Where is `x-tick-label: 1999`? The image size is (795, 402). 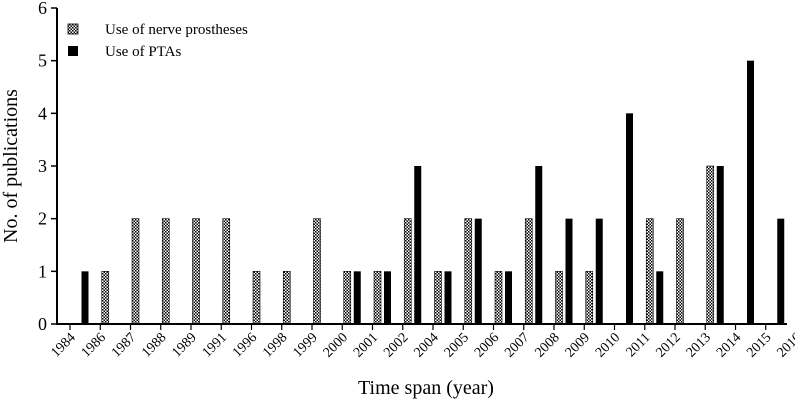
x-tick-label: 1999 is located at coordinates (305, 345).